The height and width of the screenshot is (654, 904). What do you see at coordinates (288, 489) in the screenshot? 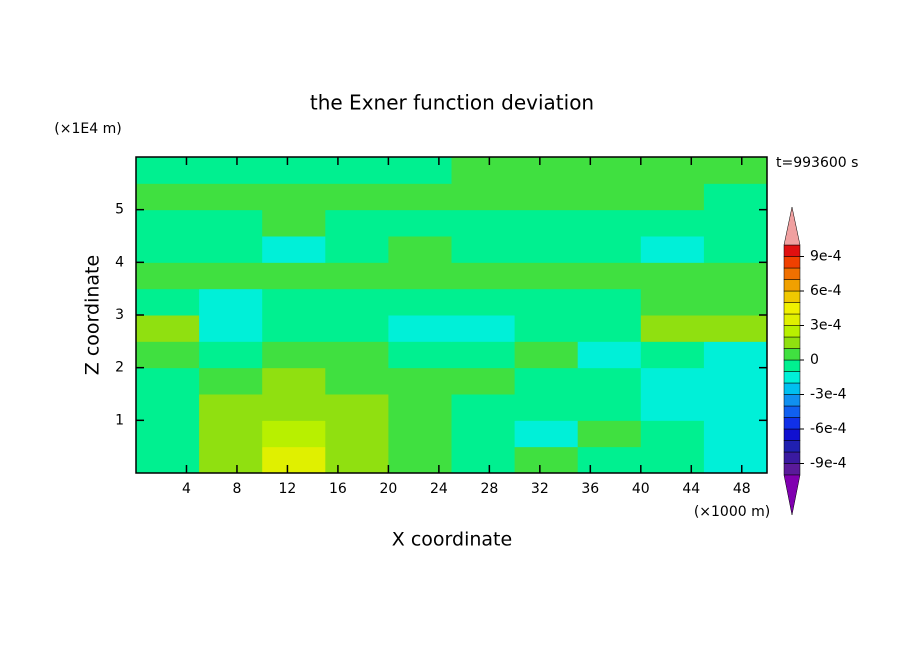
I see `x-tick-label: 12` at bounding box center [288, 489].